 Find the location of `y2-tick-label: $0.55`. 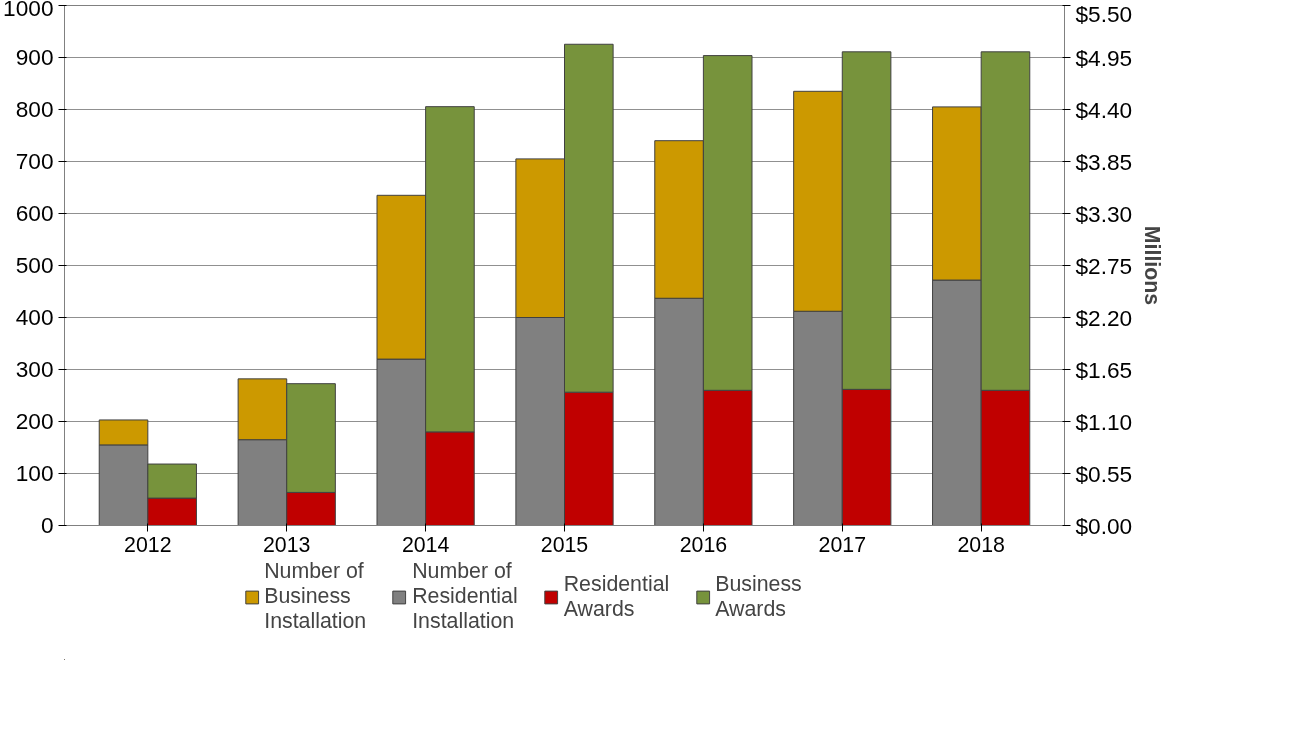

y2-tick-label: $0.55 is located at coordinates (1104, 473).